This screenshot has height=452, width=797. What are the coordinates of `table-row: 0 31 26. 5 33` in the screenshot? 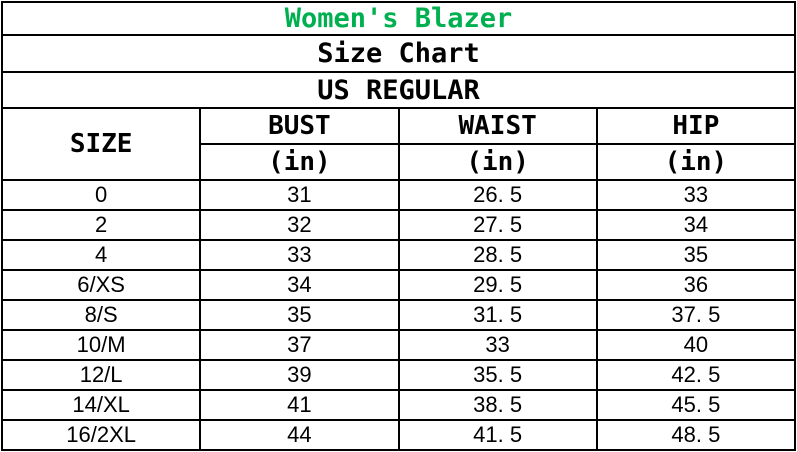 It's located at (398, 195).